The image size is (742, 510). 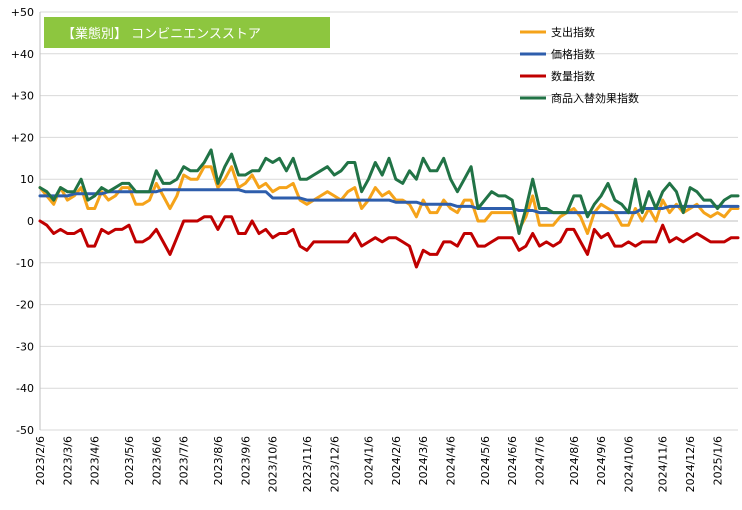 I want to click on x-tick-label: 2024/12/6, so click(x=690, y=464).